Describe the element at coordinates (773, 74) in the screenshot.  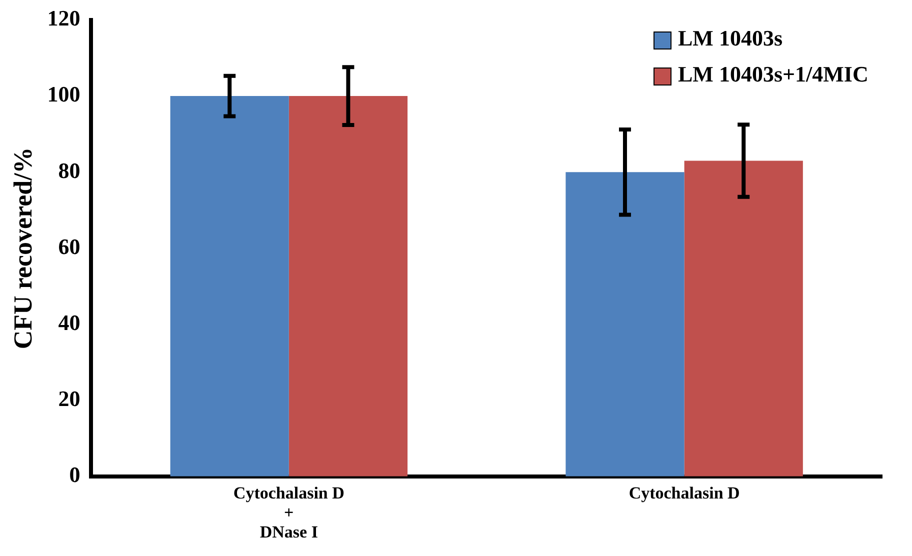
I see `legend-label: LM 10403s+1/4MIC` at that location.